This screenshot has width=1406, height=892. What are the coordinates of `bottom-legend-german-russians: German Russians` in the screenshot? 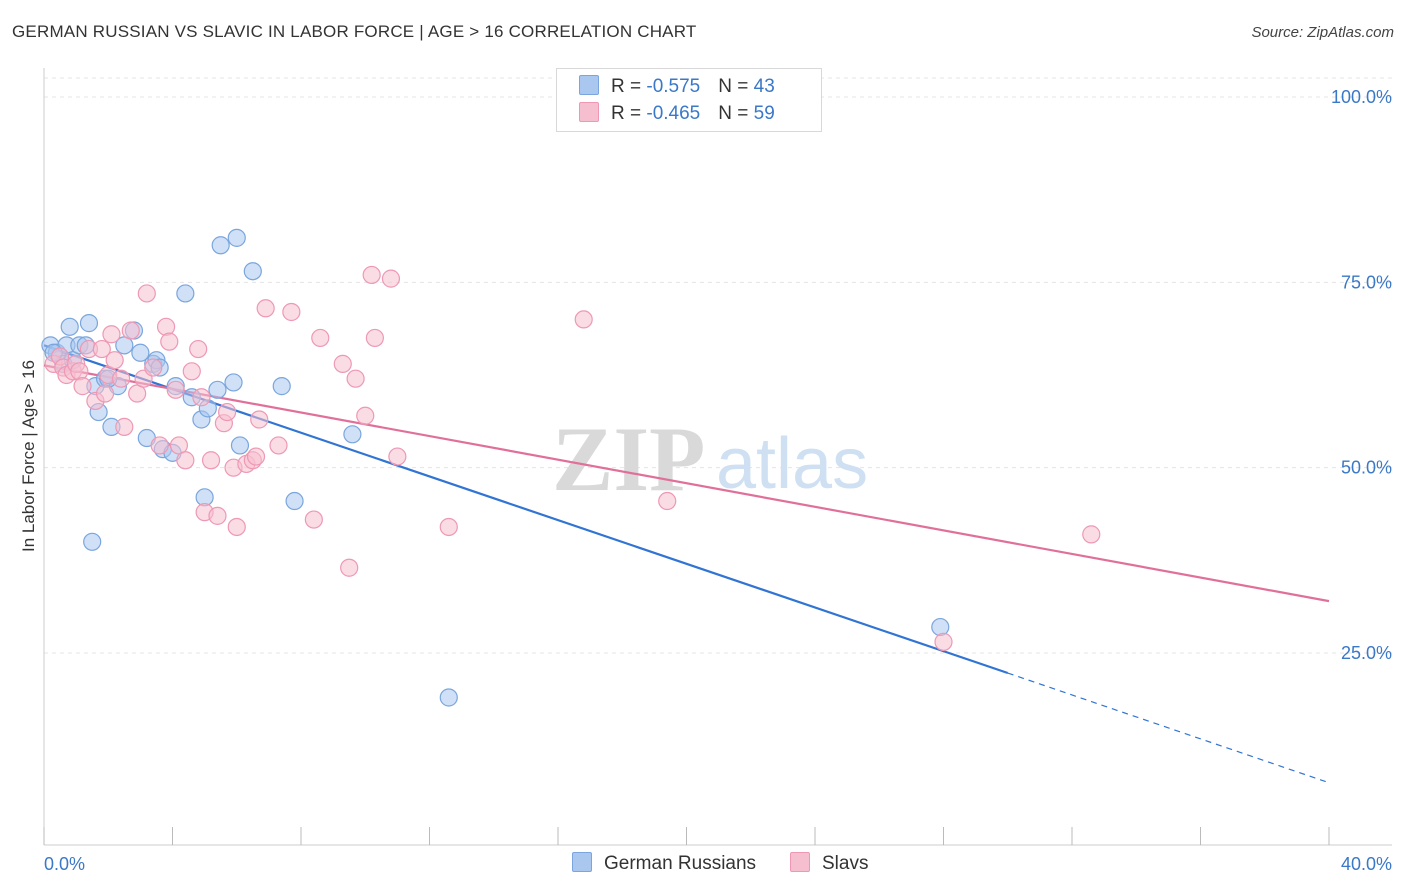 It's located at (664, 863).